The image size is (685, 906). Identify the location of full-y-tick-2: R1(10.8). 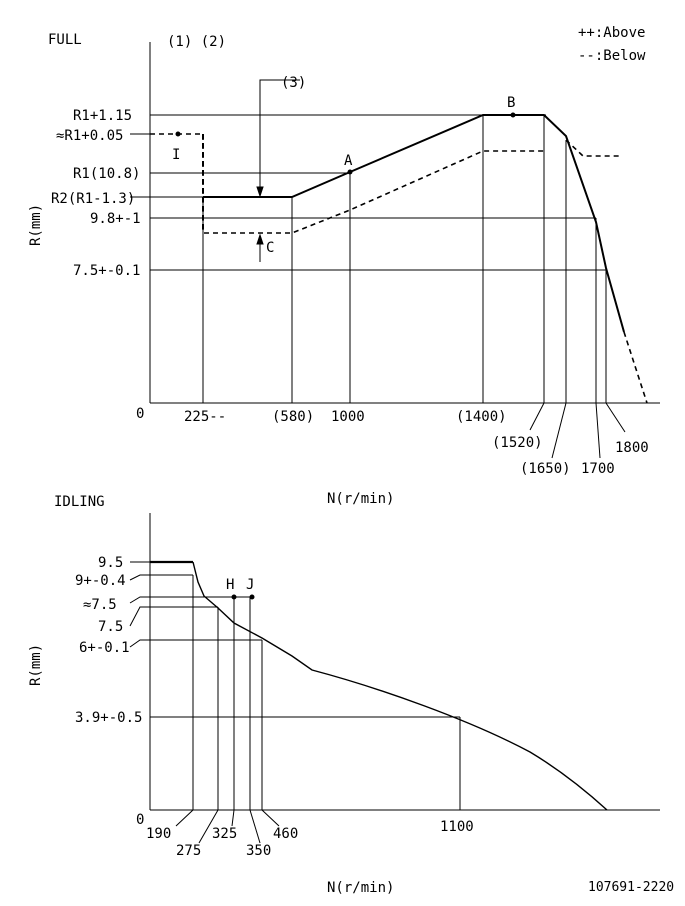
(106, 174).